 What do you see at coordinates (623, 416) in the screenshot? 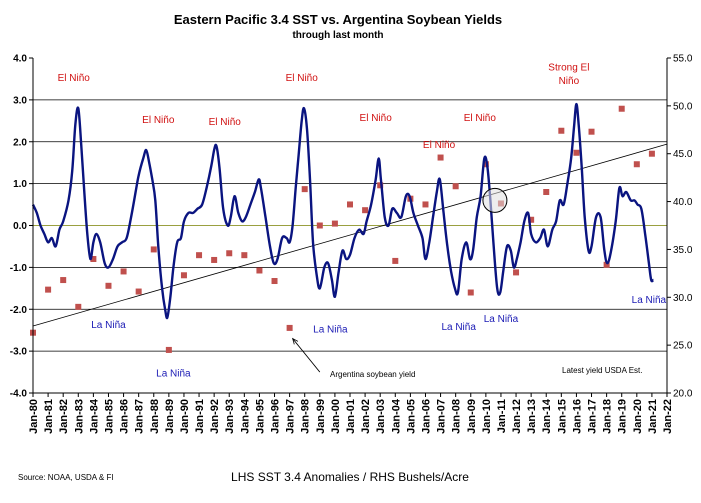
I see `x-tick-label: Jan-19` at bounding box center [623, 416].